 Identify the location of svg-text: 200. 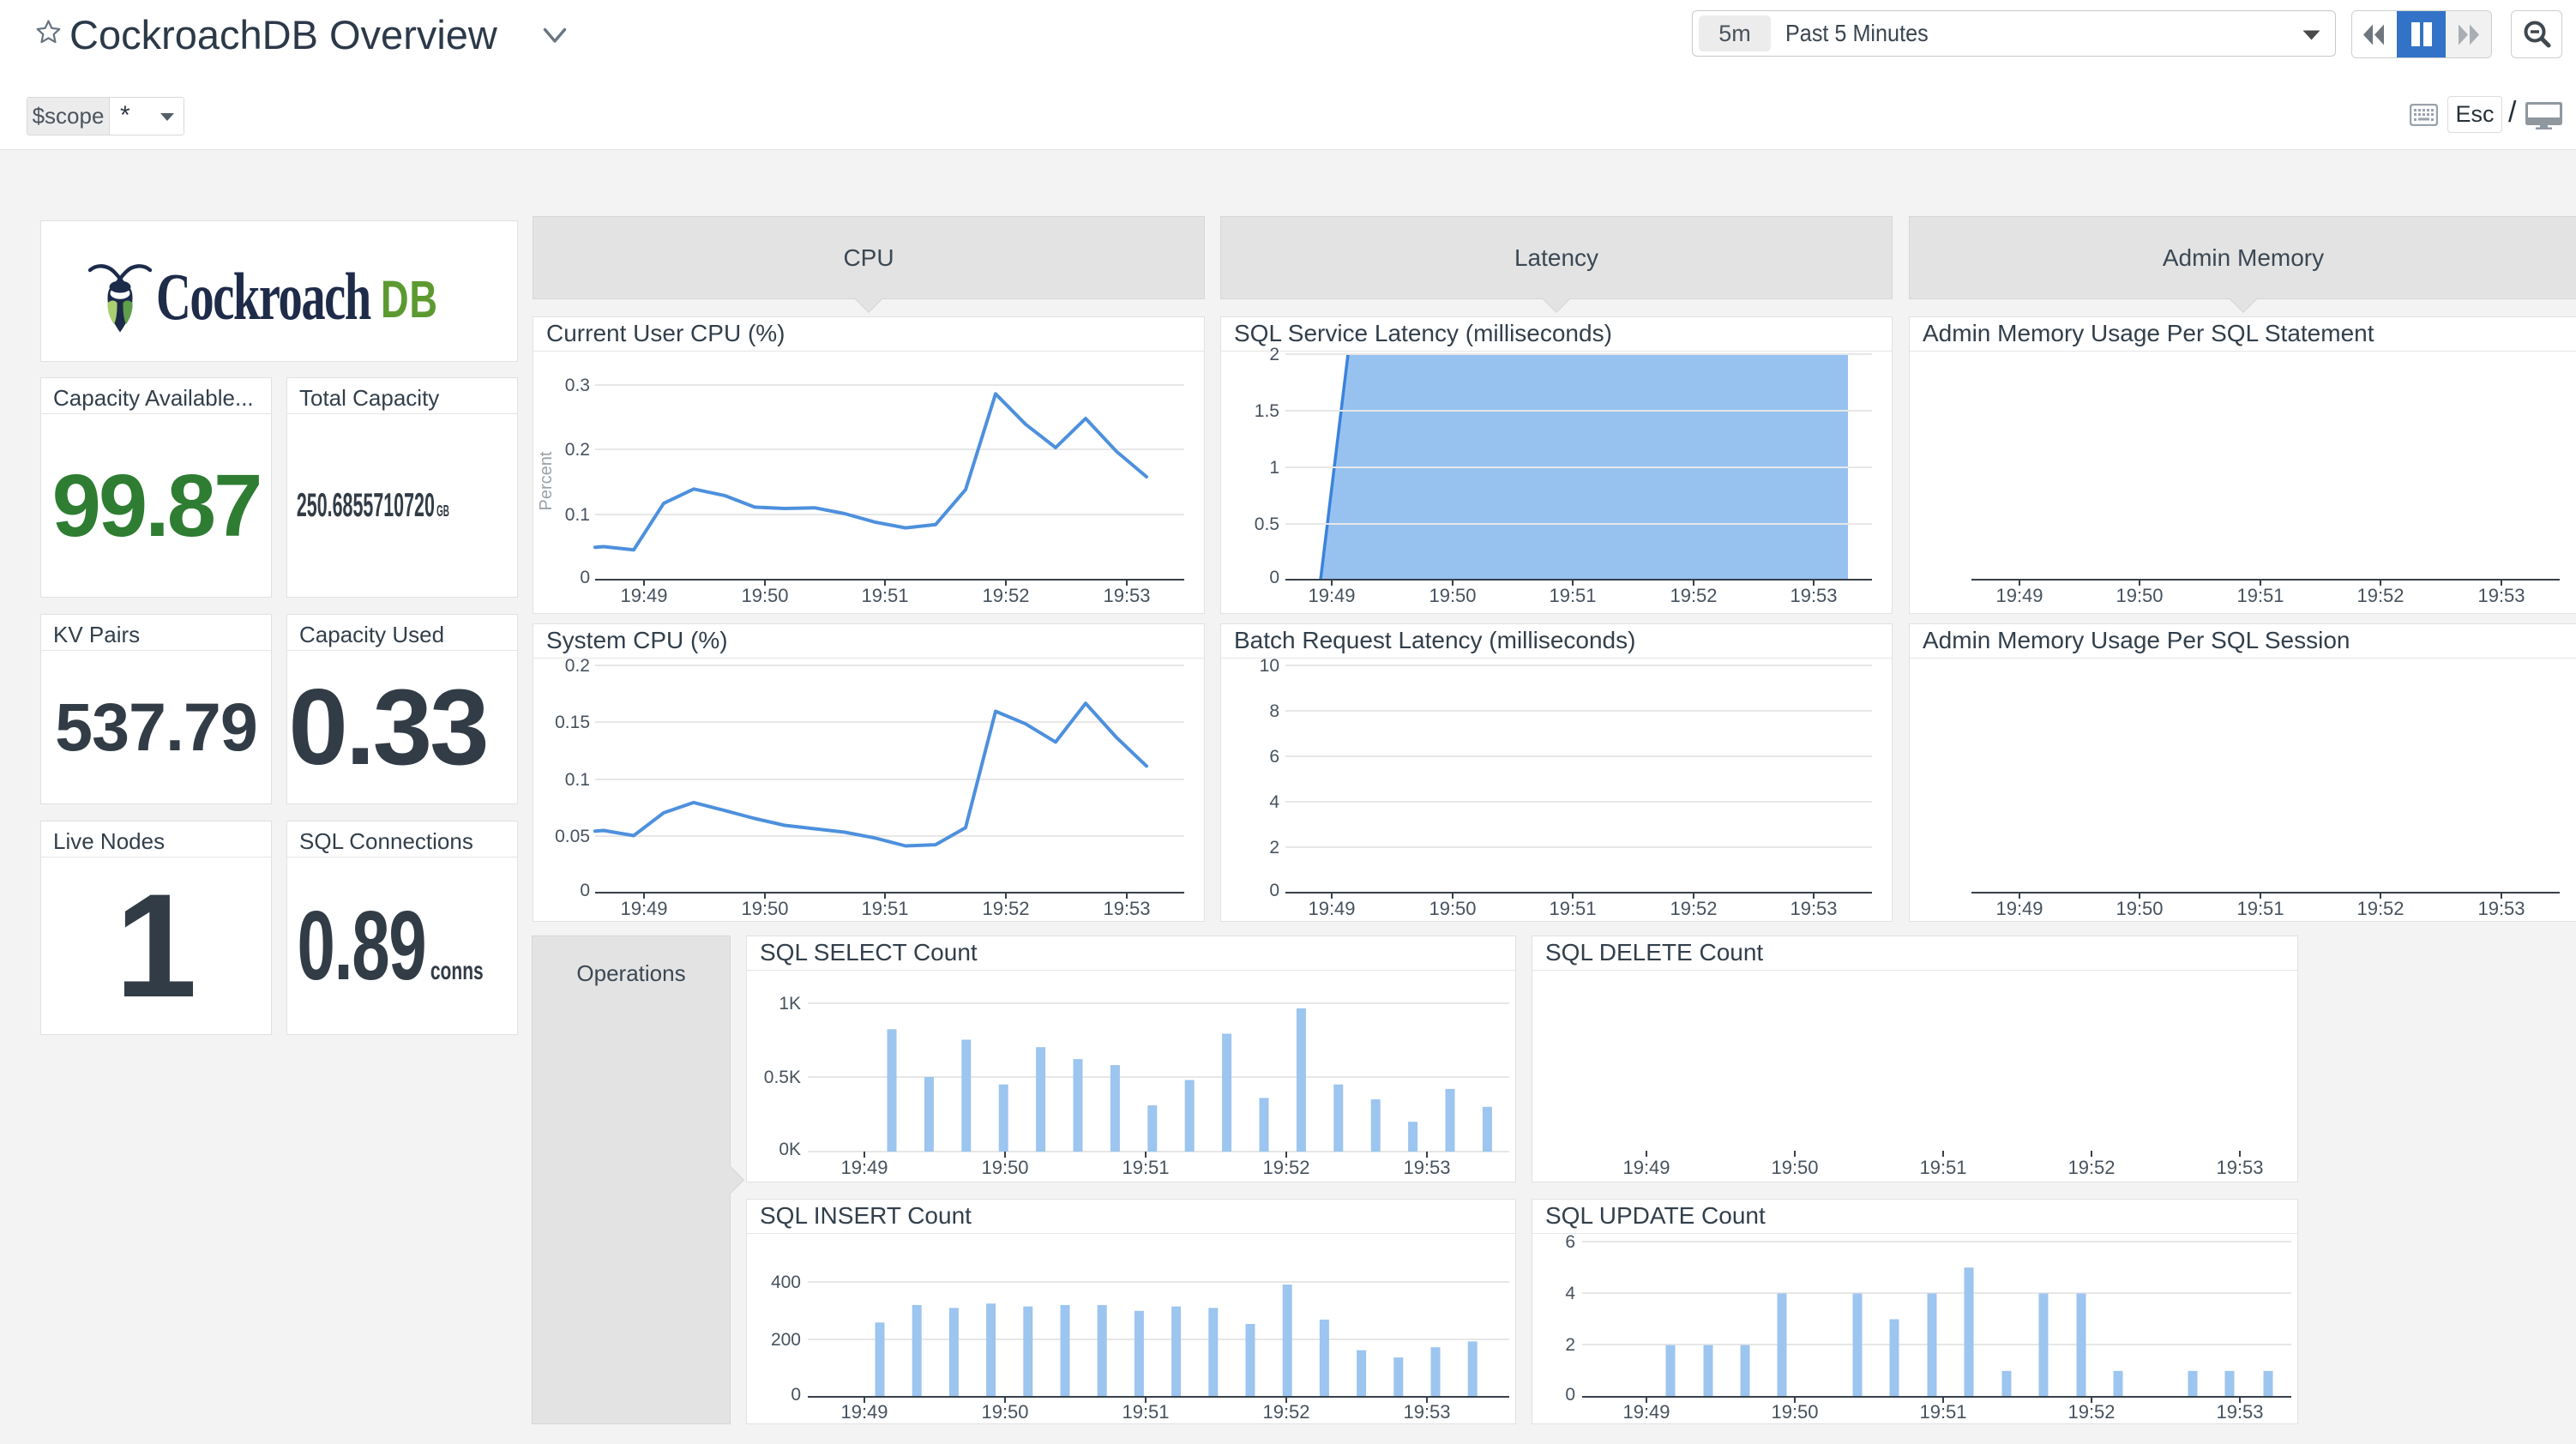
(786, 1340).